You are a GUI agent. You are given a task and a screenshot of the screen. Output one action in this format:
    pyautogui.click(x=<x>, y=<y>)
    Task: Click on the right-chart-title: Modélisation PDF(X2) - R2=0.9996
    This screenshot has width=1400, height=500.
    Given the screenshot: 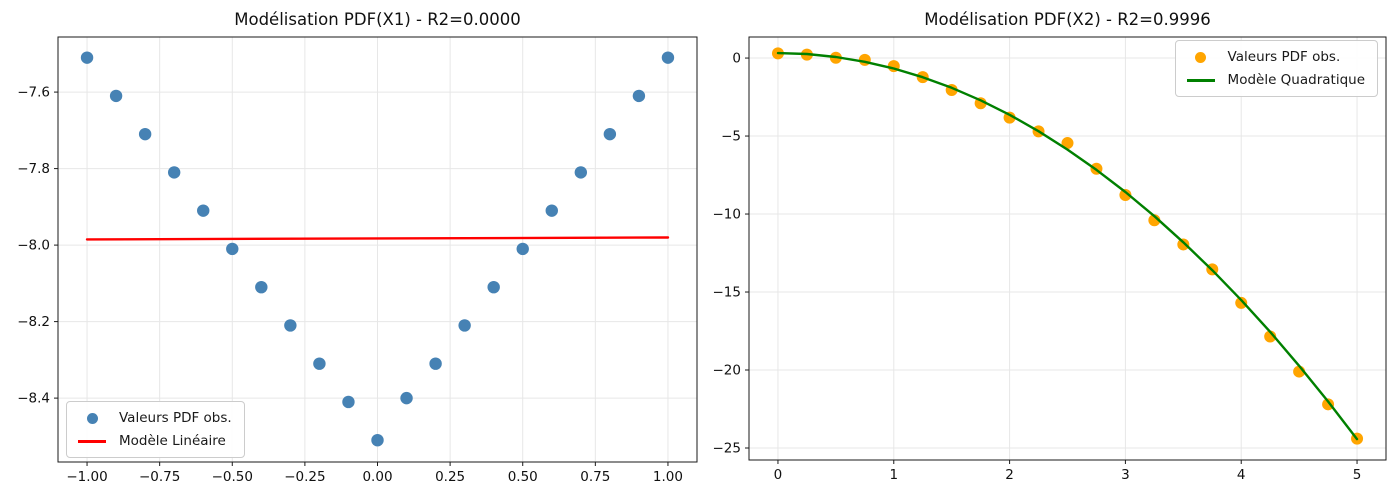 What is the action you would take?
    pyautogui.click(x=1067, y=19)
    